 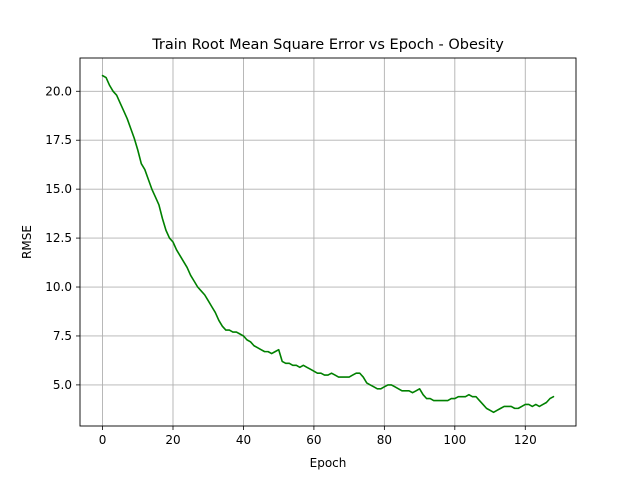 What do you see at coordinates (243, 440) in the screenshot?
I see `x-tick-label: 40` at bounding box center [243, 440].